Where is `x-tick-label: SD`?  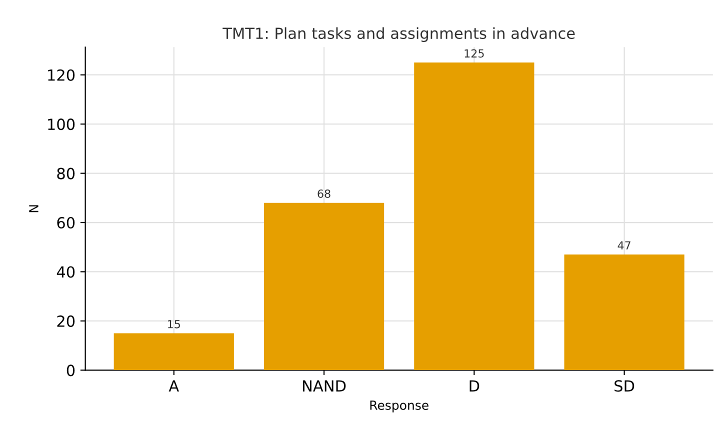
x-tick-label: SD is located at coordinates (624, 386).